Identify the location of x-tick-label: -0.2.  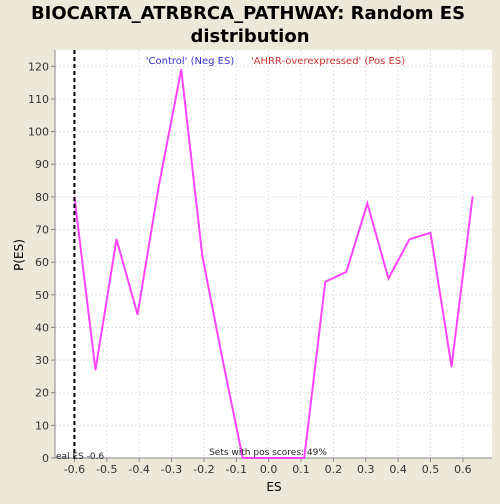
(203, 469).